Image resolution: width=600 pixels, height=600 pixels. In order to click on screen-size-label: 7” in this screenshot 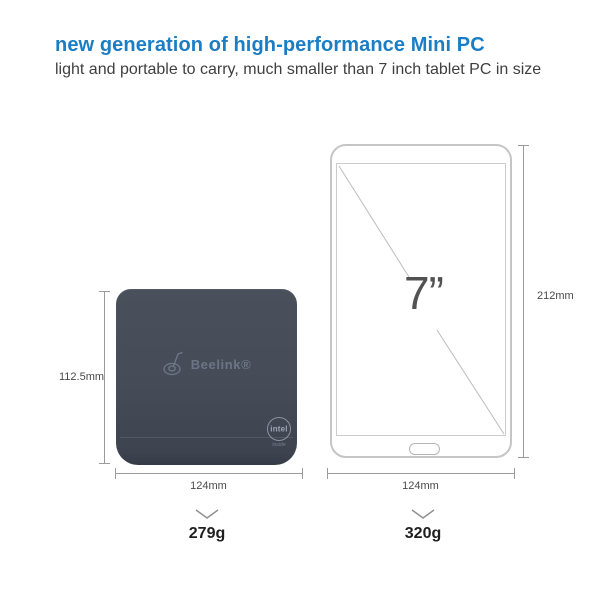, I will do `click(424, 293)`.